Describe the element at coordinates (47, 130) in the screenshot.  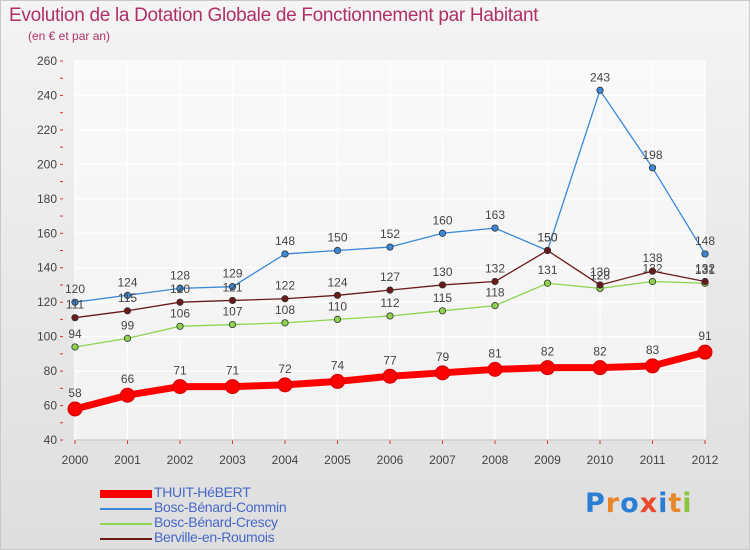
I see `y-tick-label: 220` at that location.